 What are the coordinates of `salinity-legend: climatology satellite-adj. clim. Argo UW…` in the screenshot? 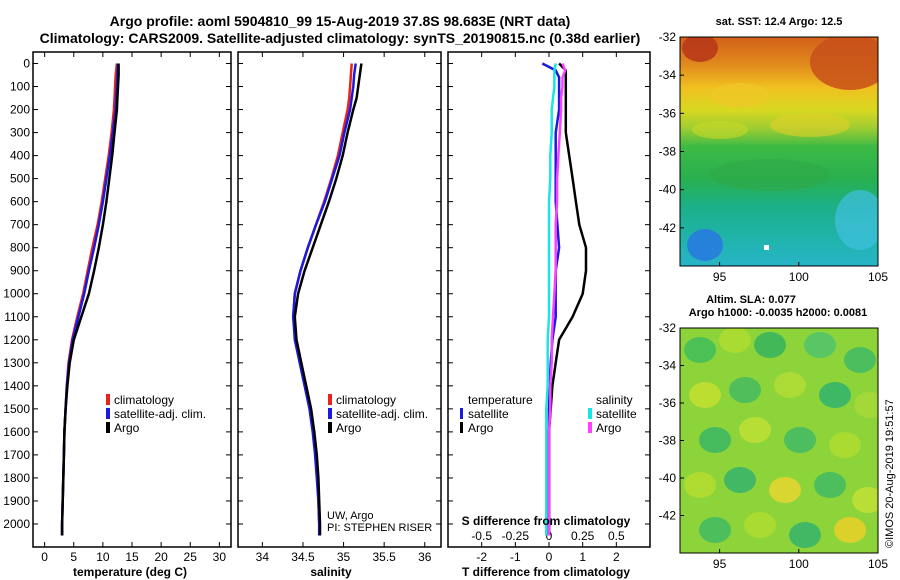 It's located at (379, 463).